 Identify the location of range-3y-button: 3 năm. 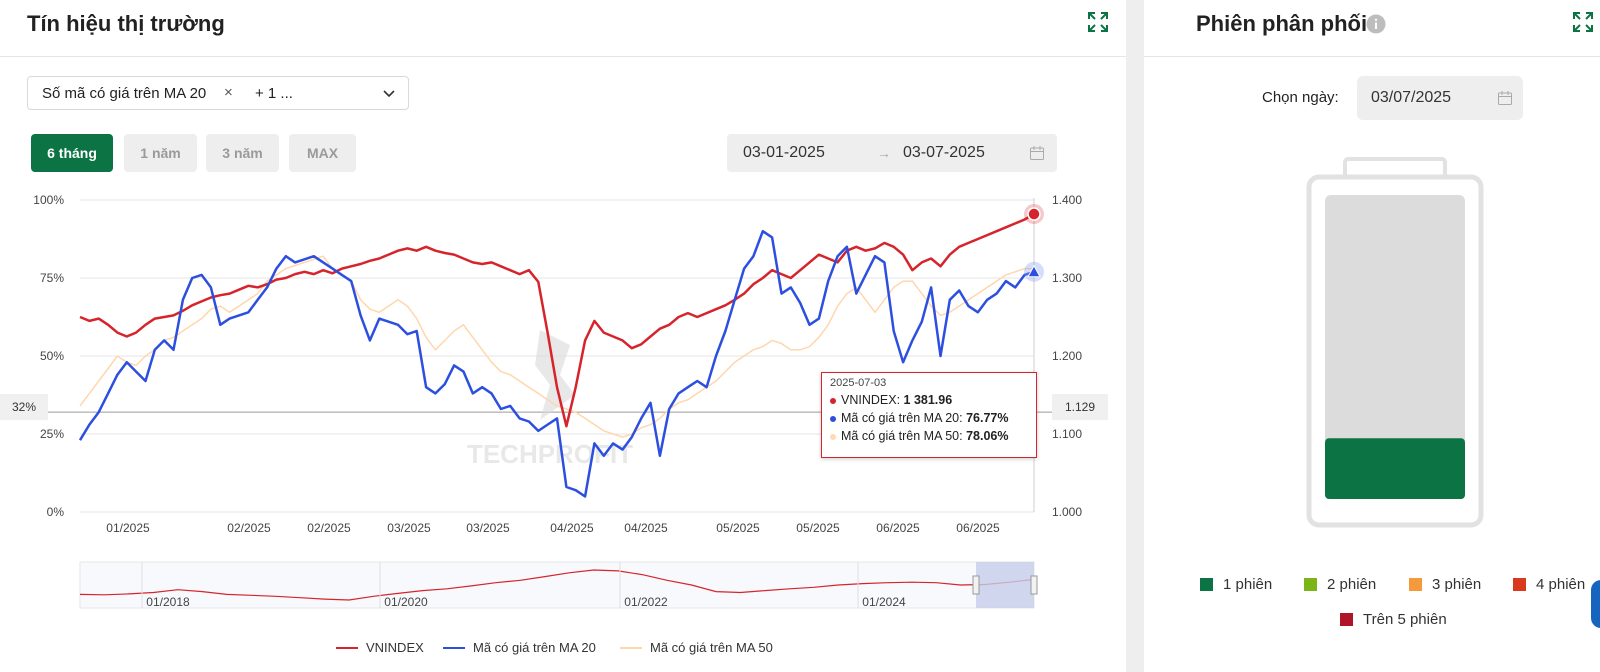
(242, 153).